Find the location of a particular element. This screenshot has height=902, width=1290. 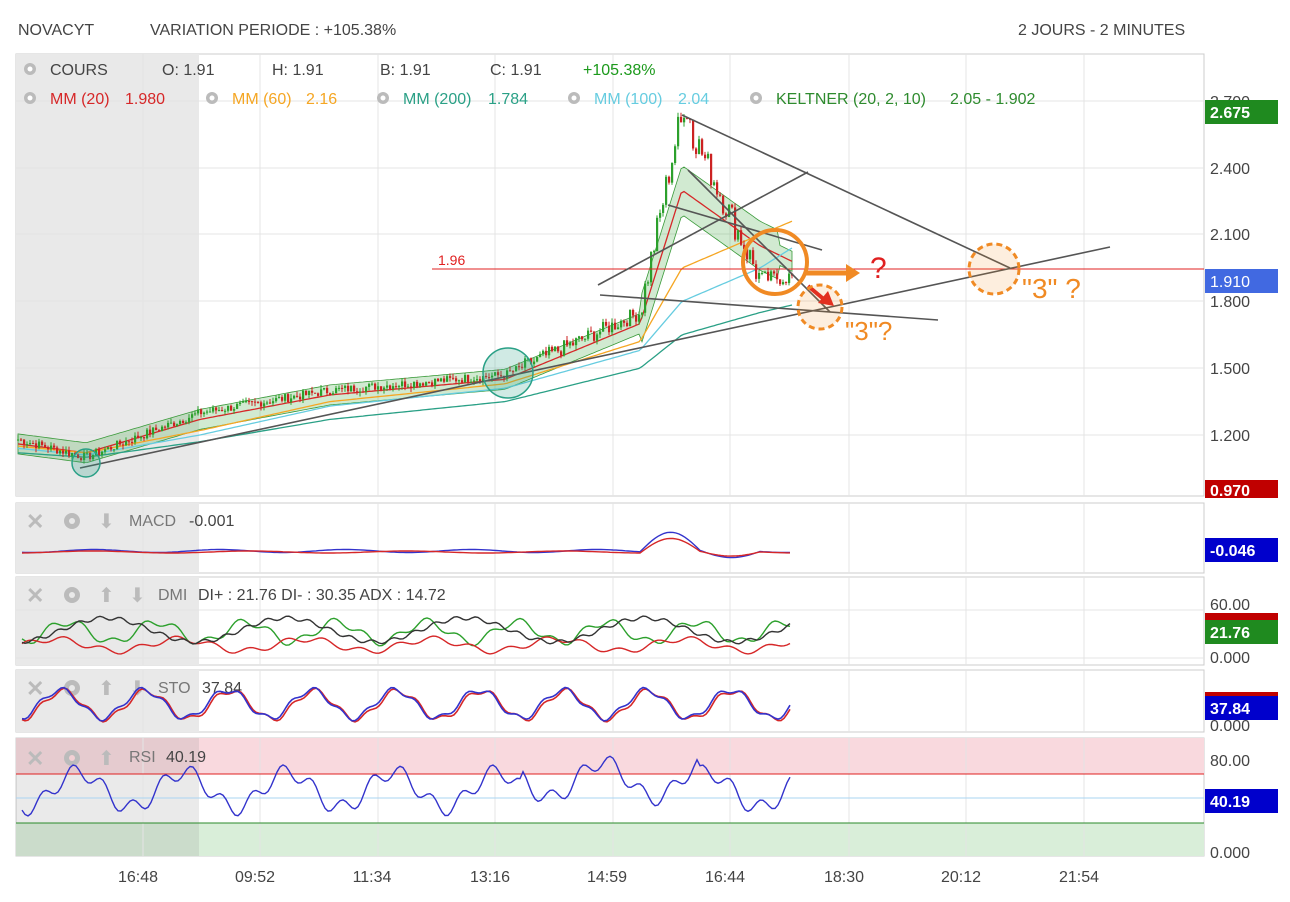

rsi-label: RSI is located at coordinates (142, 757).